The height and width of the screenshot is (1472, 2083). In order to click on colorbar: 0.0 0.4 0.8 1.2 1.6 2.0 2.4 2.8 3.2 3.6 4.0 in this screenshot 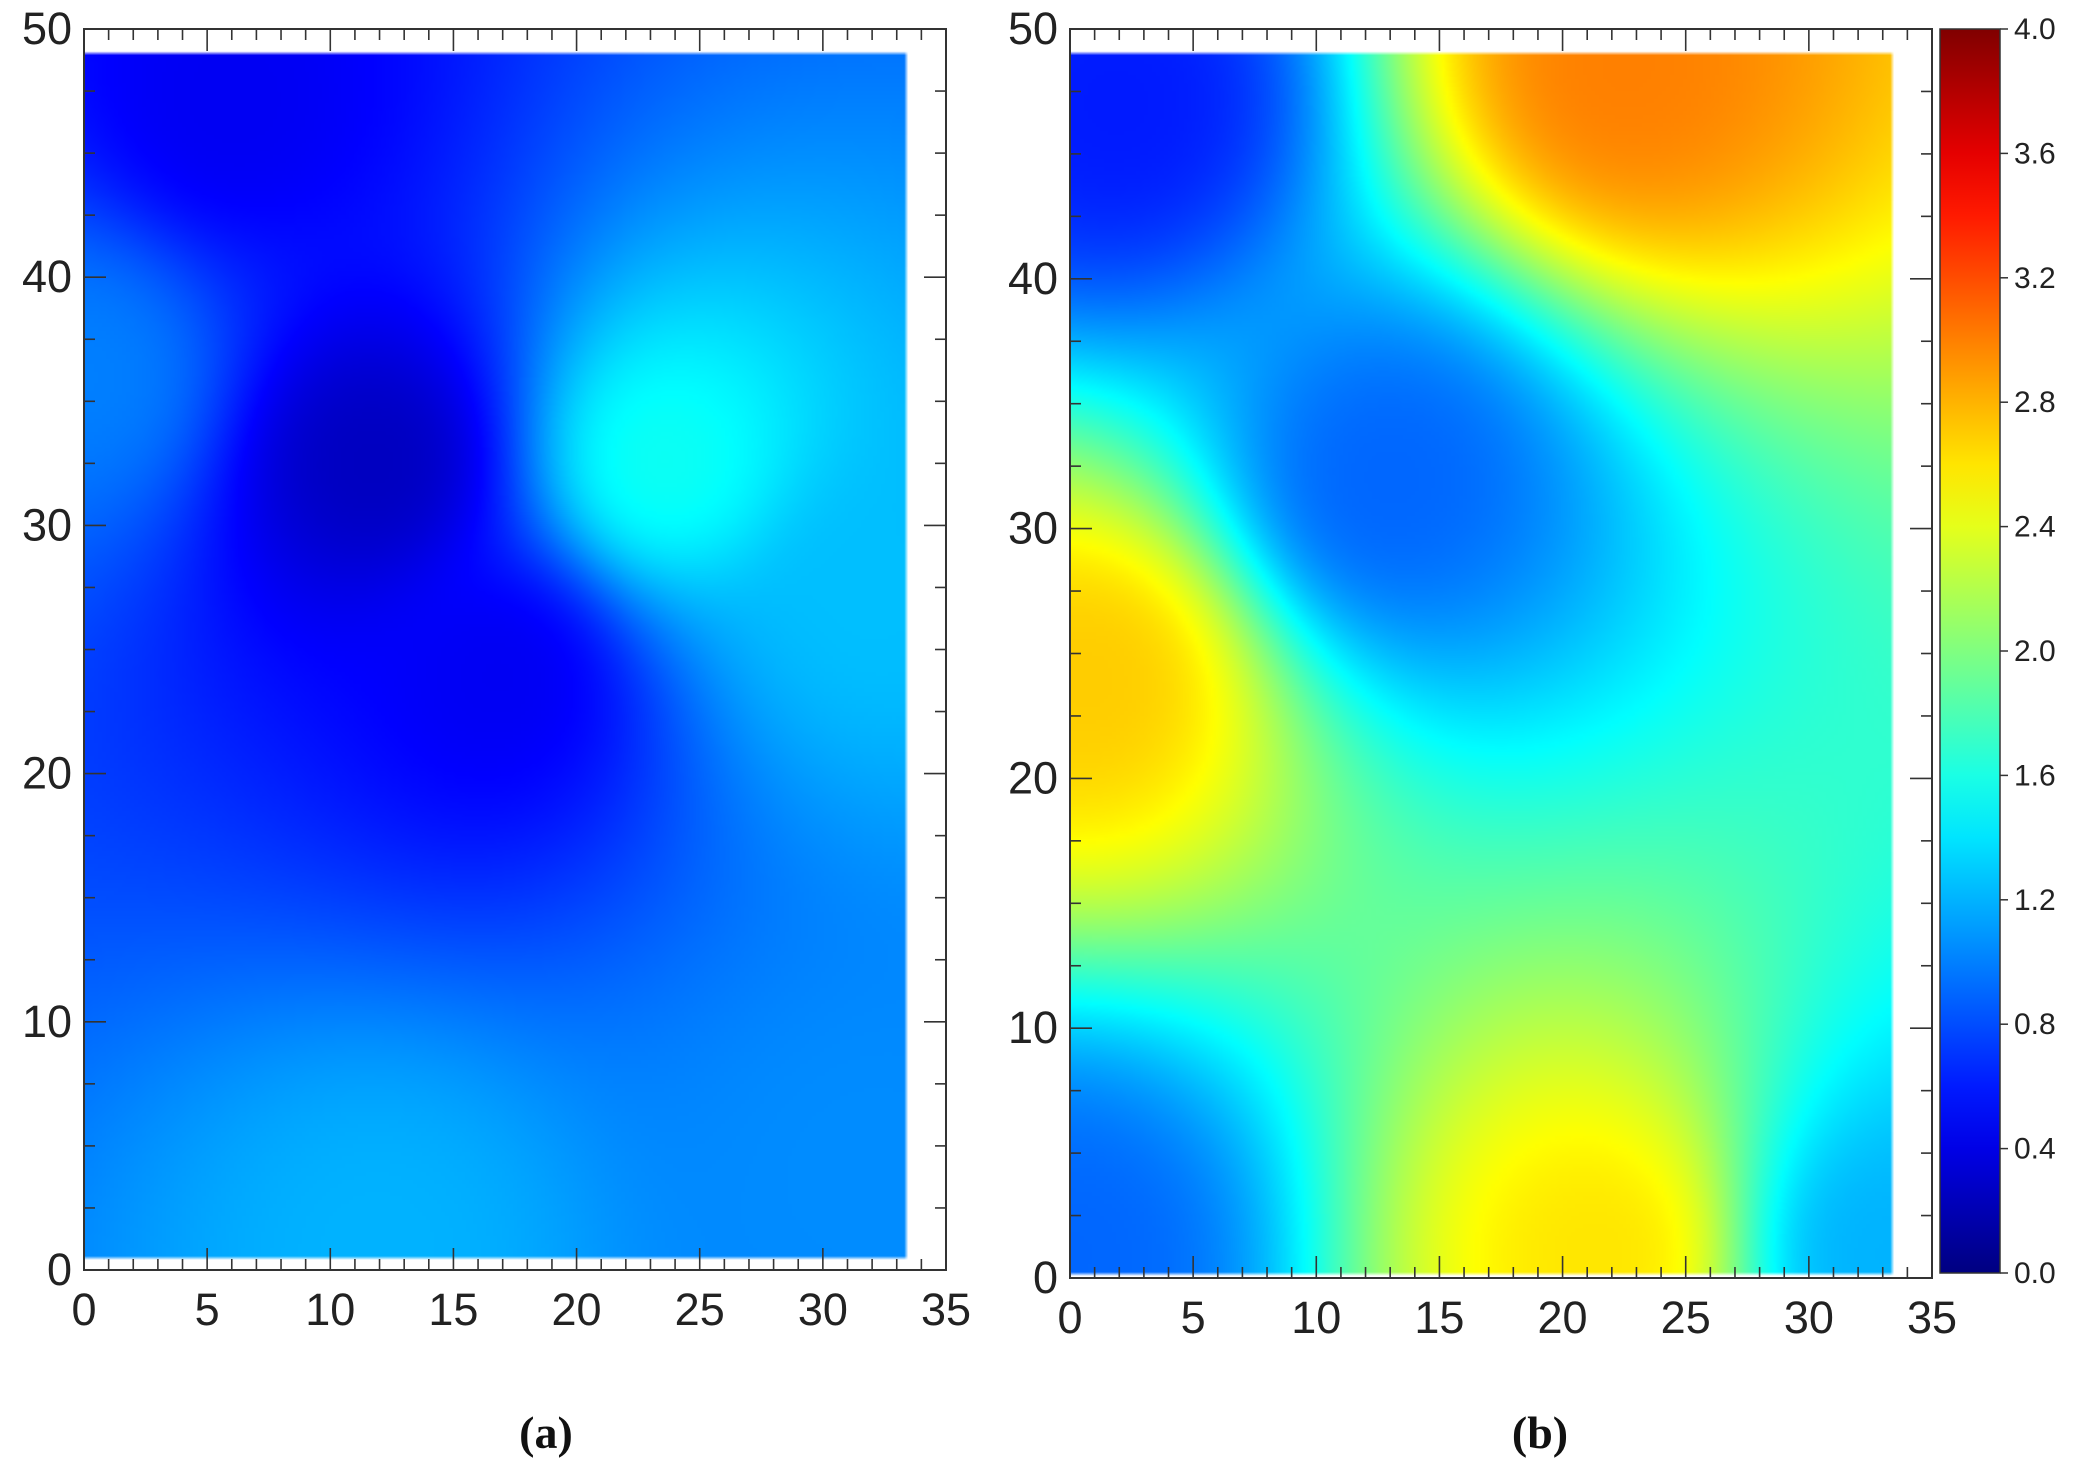, I will do `click(1997, 651)`.